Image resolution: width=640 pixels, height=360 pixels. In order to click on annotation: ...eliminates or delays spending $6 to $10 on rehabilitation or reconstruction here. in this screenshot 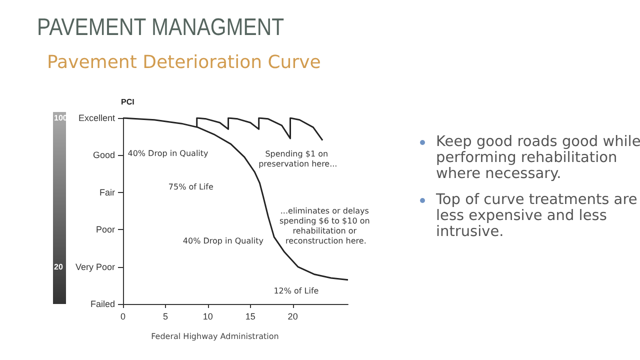, I will do `click(325, 226)`.